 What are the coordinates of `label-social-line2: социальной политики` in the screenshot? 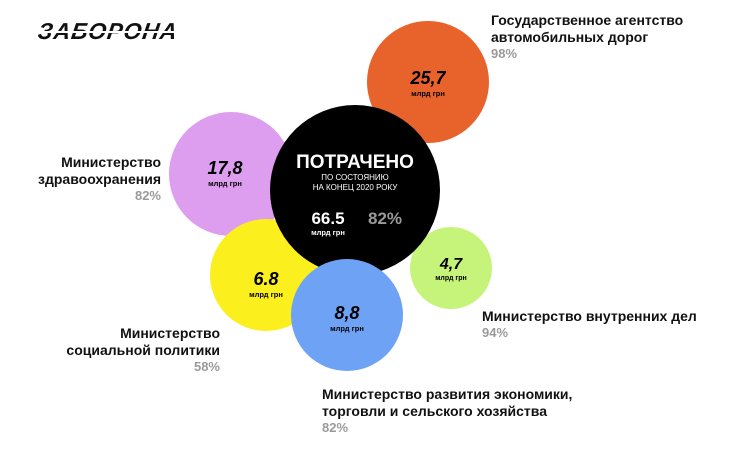 It's located at (143, 350).